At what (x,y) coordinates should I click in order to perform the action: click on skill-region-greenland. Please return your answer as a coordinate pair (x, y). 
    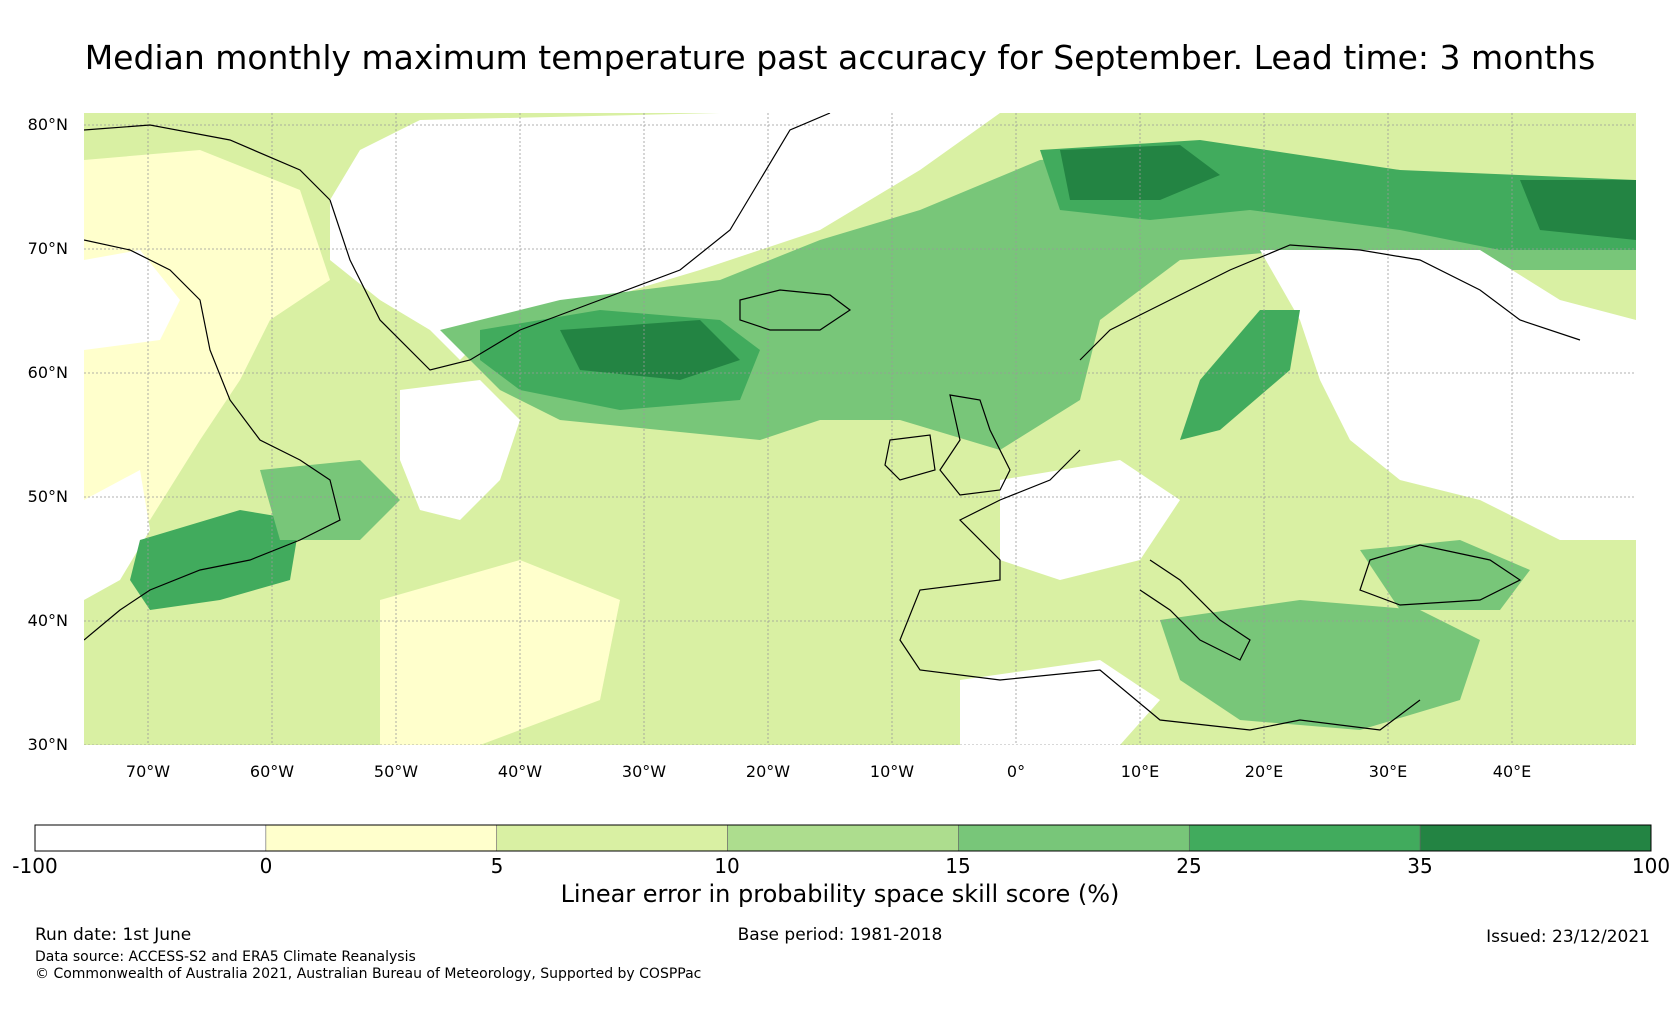
    Looking at the image, I should click on (665, 236).